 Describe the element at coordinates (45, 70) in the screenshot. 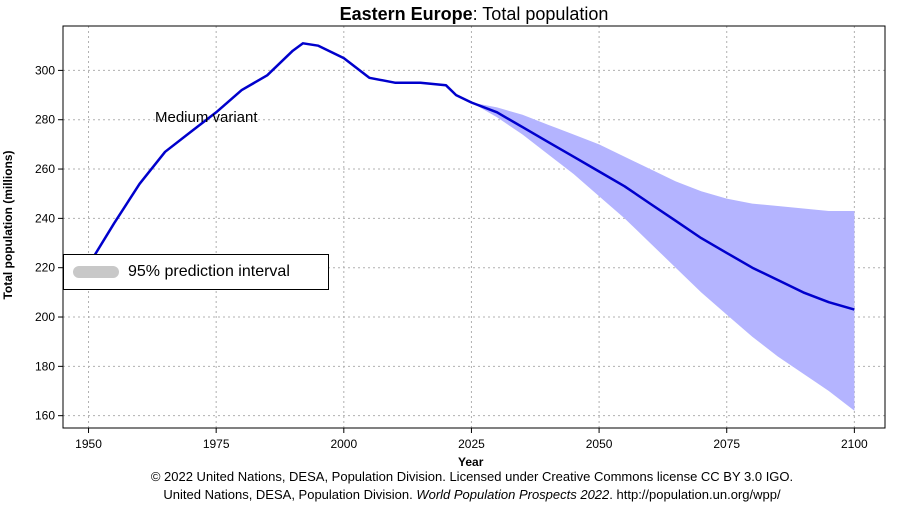

I see `y-tick-label: 300` at that location.